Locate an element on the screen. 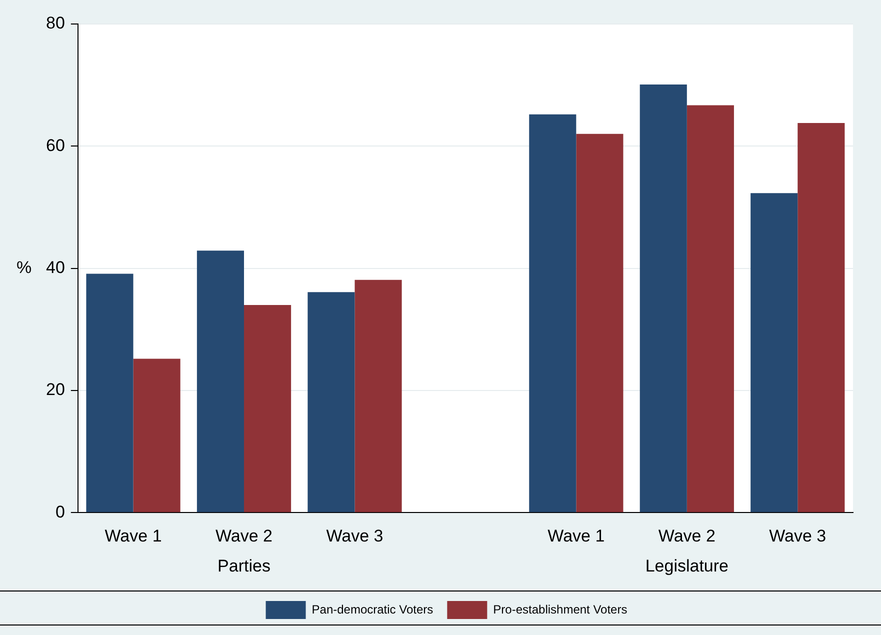  y-tick-label: 20 is located at coordinates (55, 390).